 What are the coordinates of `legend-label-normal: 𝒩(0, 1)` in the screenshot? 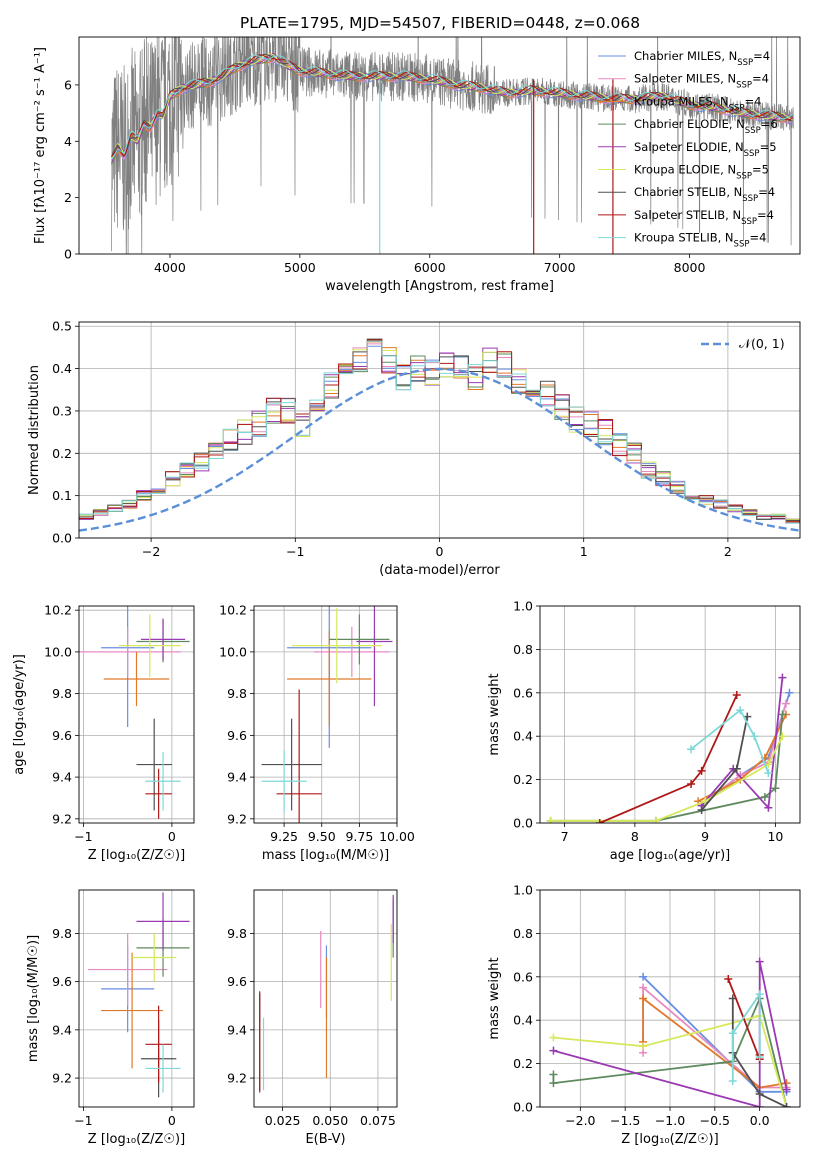 It's located at (762, 343).